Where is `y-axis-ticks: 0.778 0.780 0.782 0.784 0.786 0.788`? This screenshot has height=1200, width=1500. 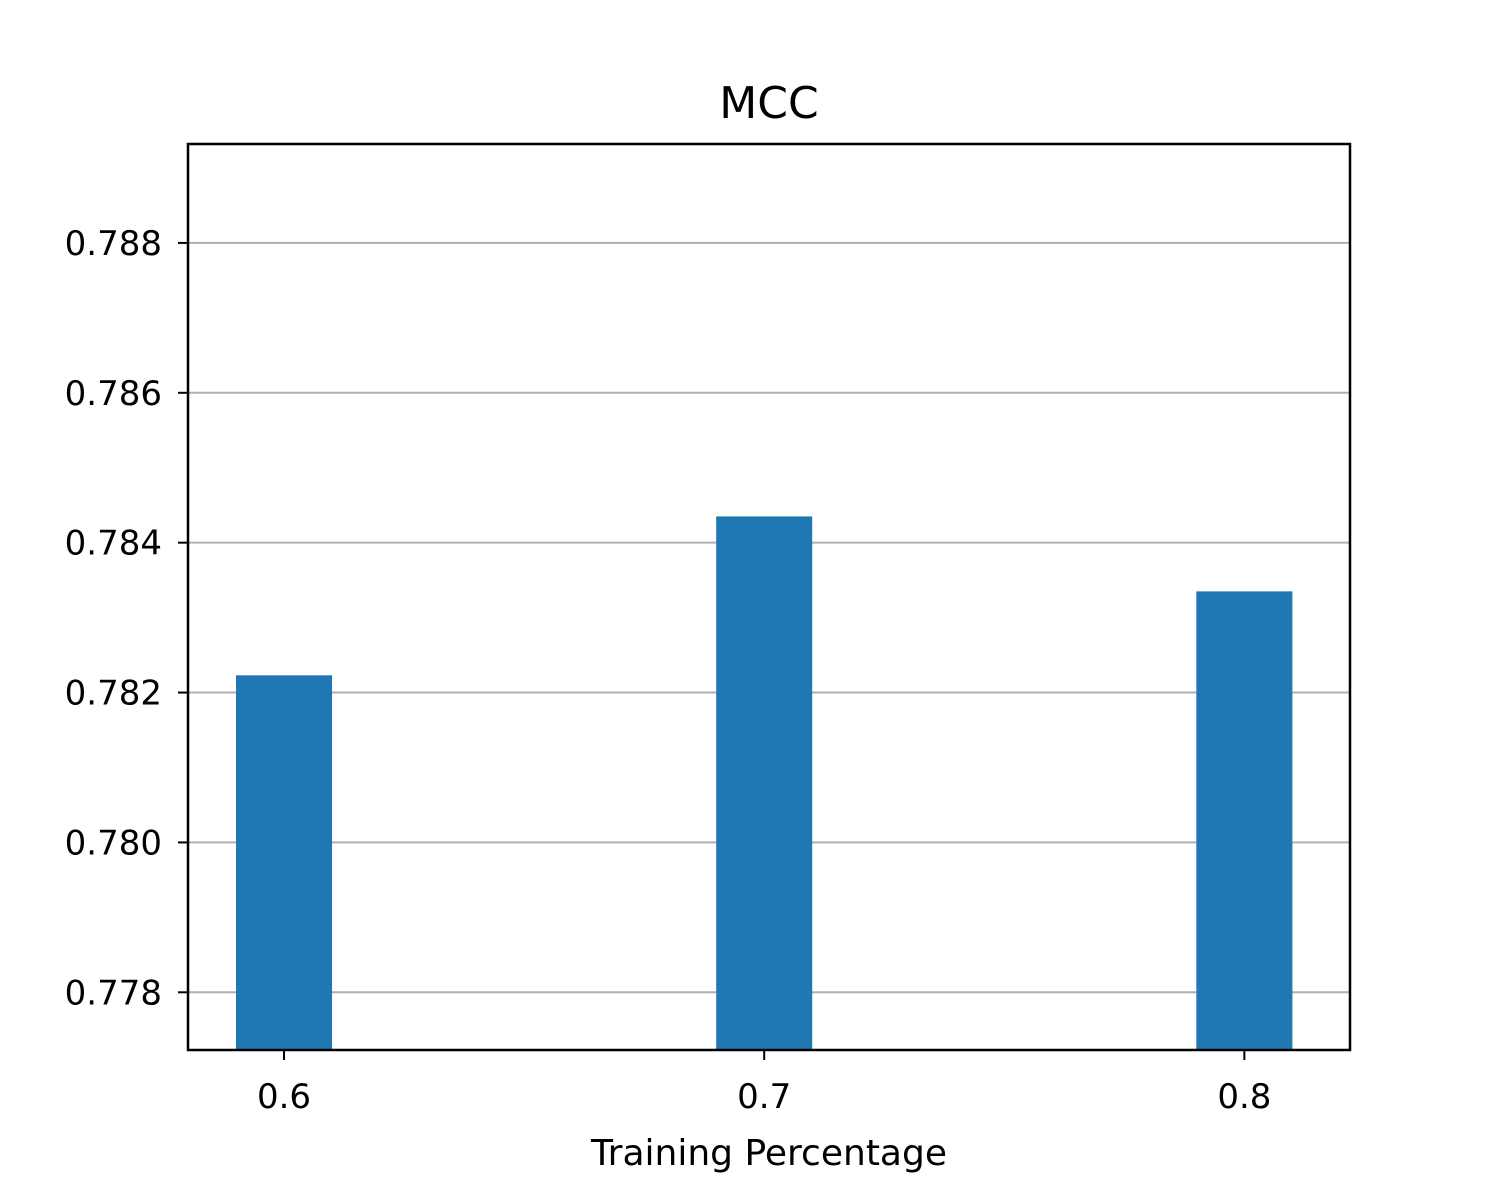 y-axis-ticks: 0.778 0.780 0.782 0.784 0.786 0.788 is located at coordinates (126, 618).